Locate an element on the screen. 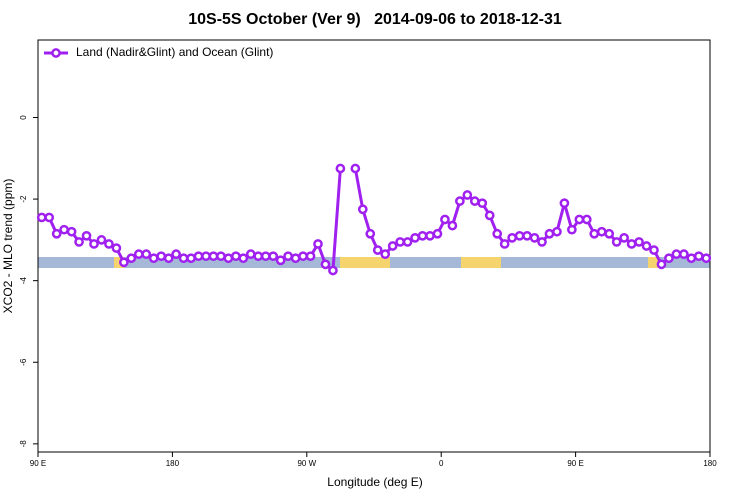 This screenshot has height=500, width=750. x-axis-label: Longitude (deg E) is located at coordinates (374, 482).